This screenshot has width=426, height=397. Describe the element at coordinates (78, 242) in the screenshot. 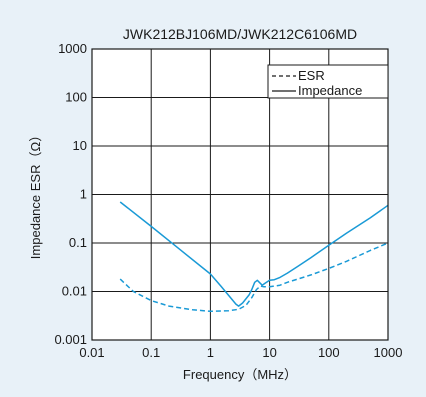

I see `y-tick-label: 0.1` at that location.